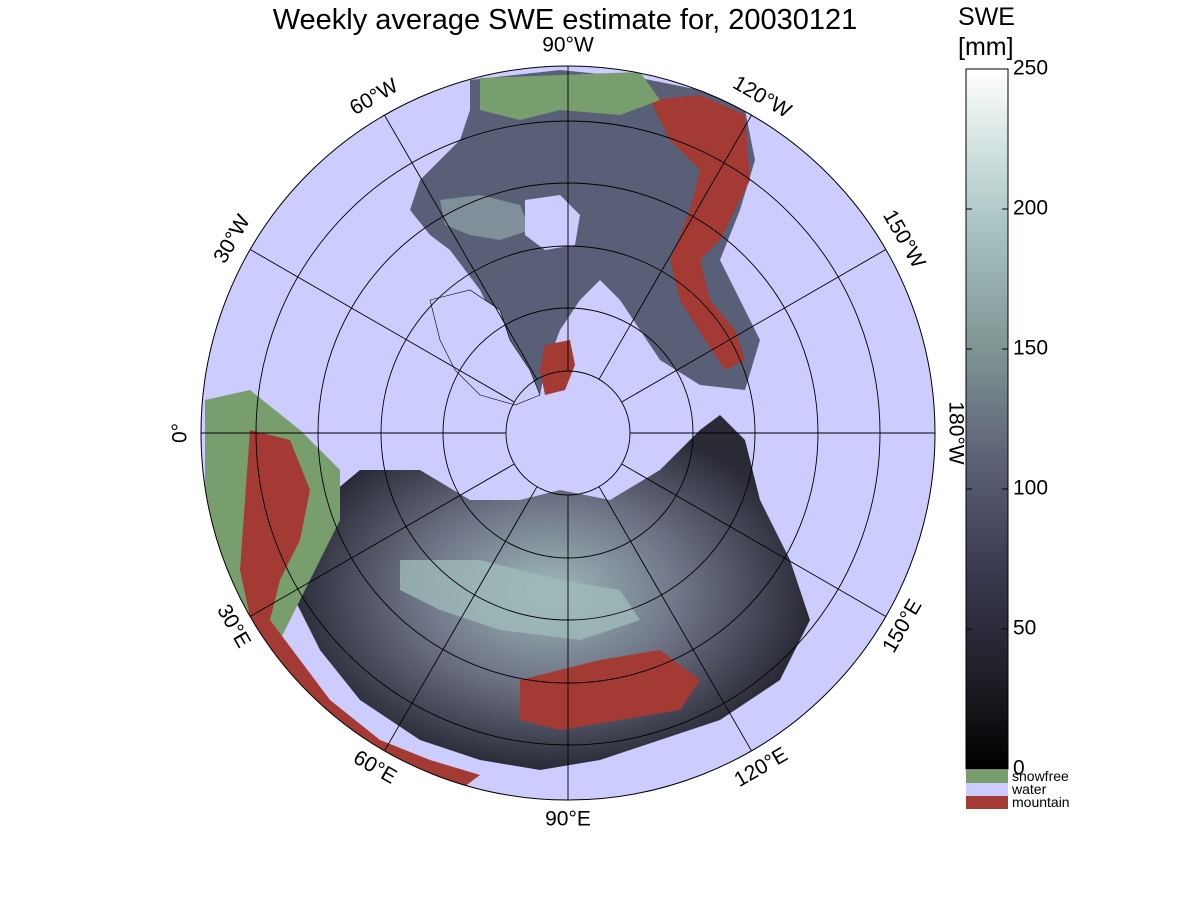 The image size is (1201, 901). I want to click on greenland-snow, so click(485, 347).